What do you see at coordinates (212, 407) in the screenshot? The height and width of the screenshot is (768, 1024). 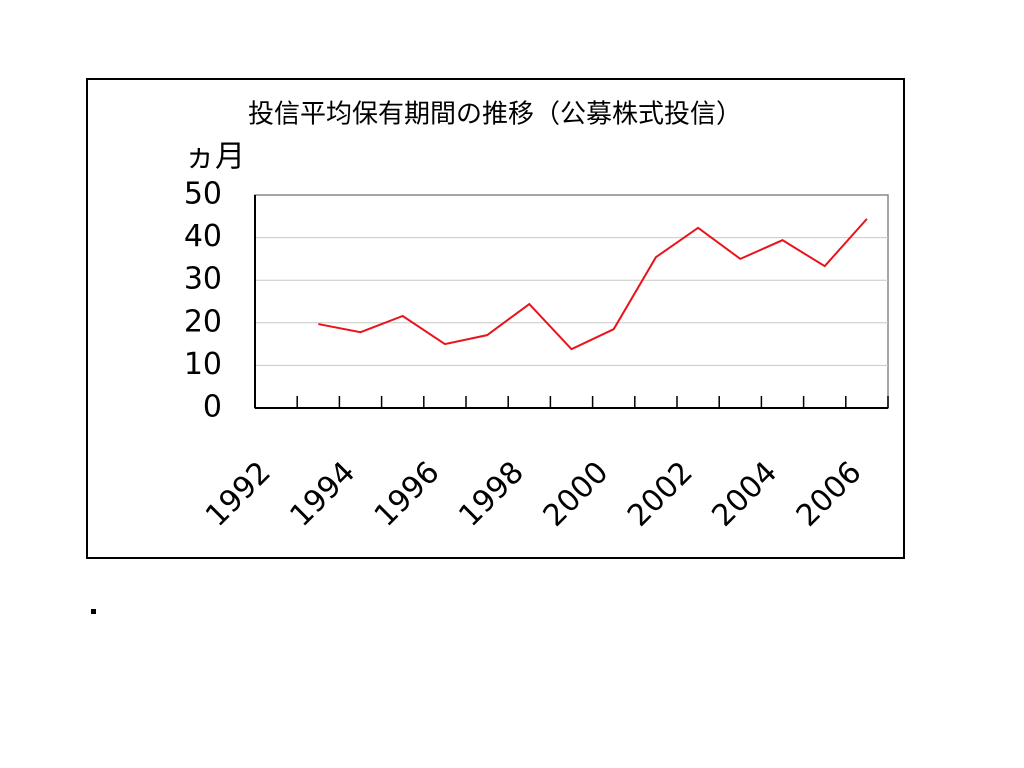 I see `y-tick-label: 0` at bounding box center [212, 407].